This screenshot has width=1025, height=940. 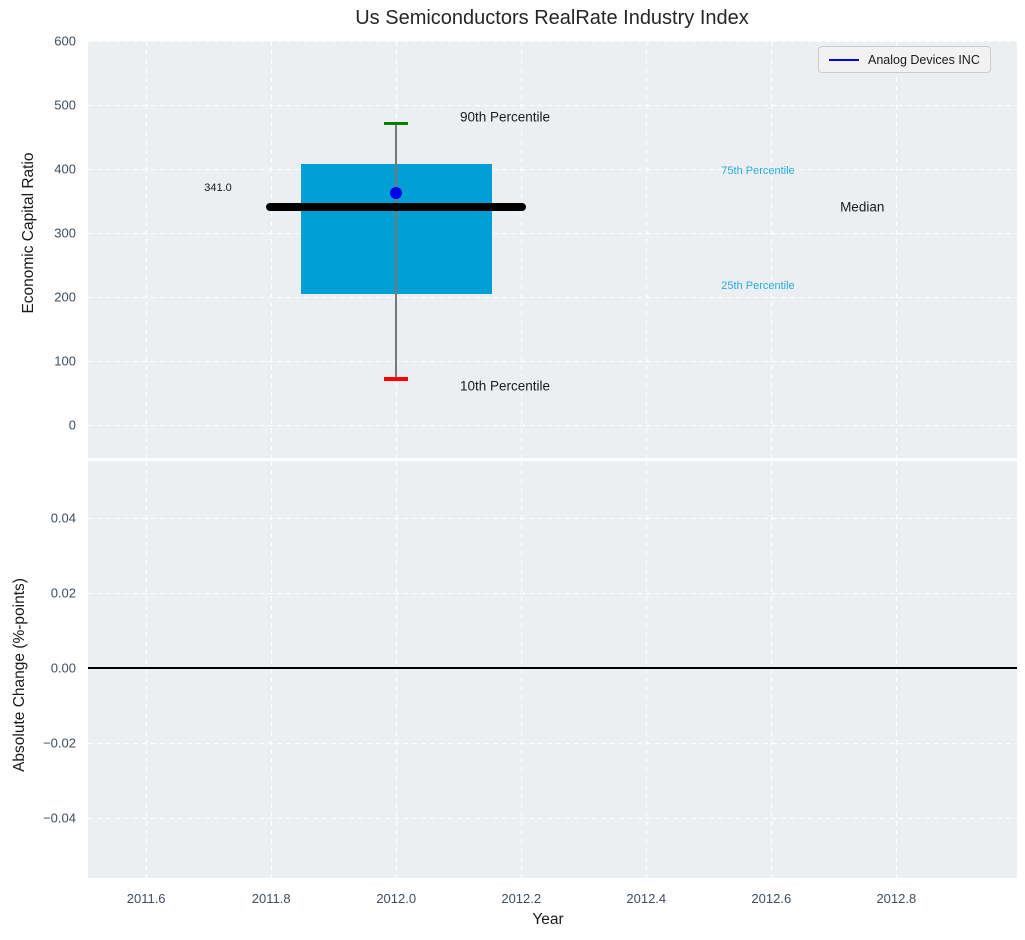 I want to click on cap-90th-percentile, so click(x=396, y=123).